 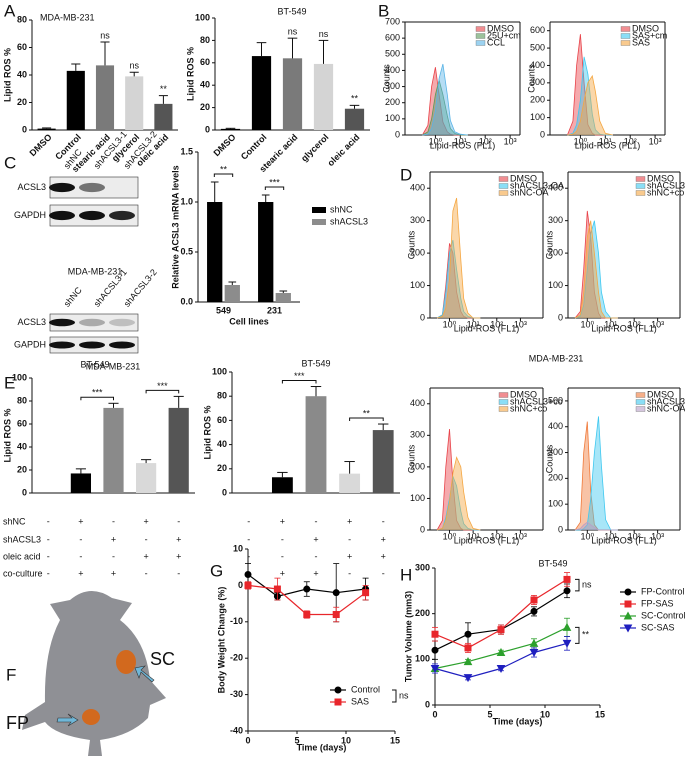 What do you see at coordinates (624, 328) in the screenshot?
I see `x-axis-label: Lipid-ROS (FL1)` at bounding box center [624, 328].